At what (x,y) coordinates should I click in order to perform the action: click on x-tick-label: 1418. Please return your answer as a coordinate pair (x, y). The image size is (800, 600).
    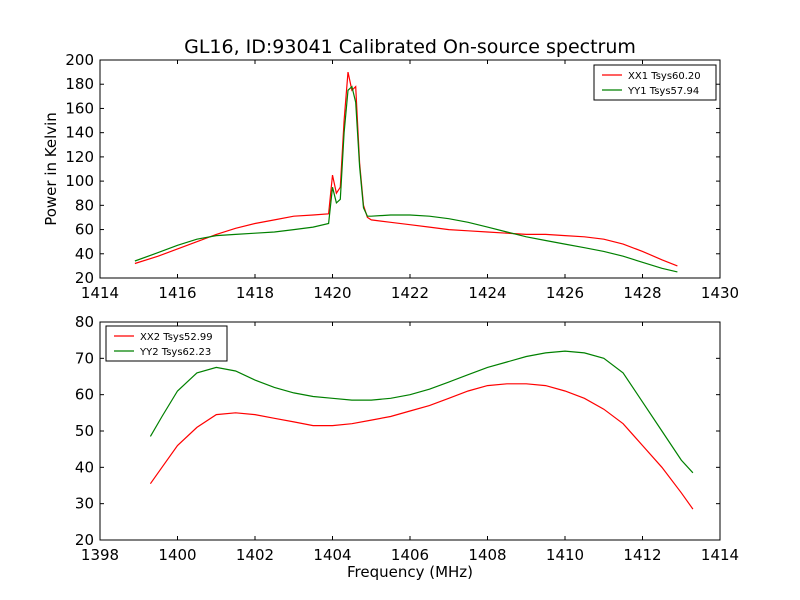
    Looking at the image, I should click on (255, 293).